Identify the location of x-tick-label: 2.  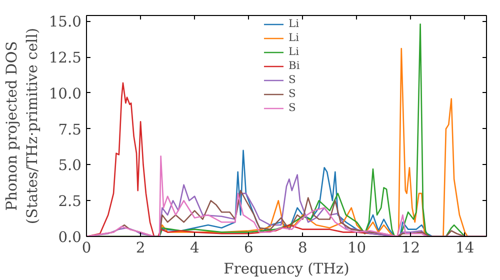
(141, 248).